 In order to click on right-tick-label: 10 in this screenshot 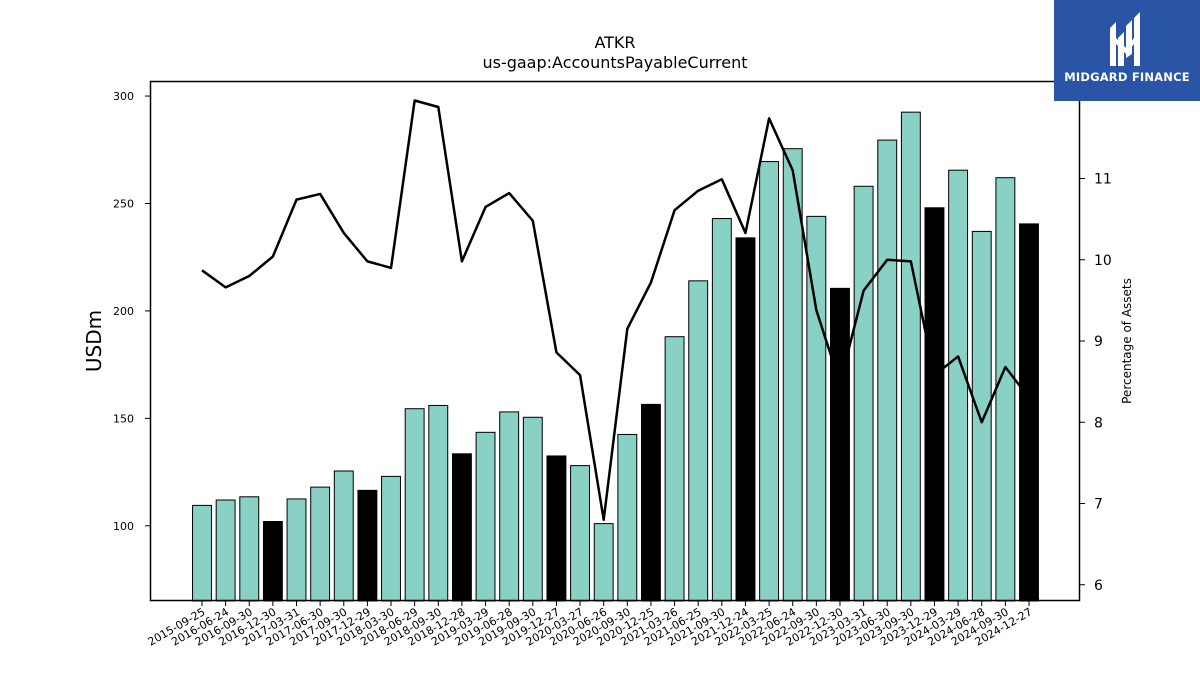, I will do `click(1103, 261)`.